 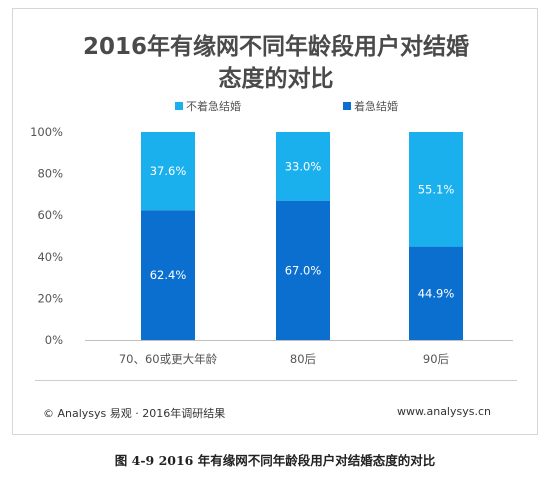 What do you see at coordinates (275, 47) in the screenshot?
I see `chart-title-line-1: 2016年有缘网不同年龄段用户对结婚` at bounding box center [275, 47].